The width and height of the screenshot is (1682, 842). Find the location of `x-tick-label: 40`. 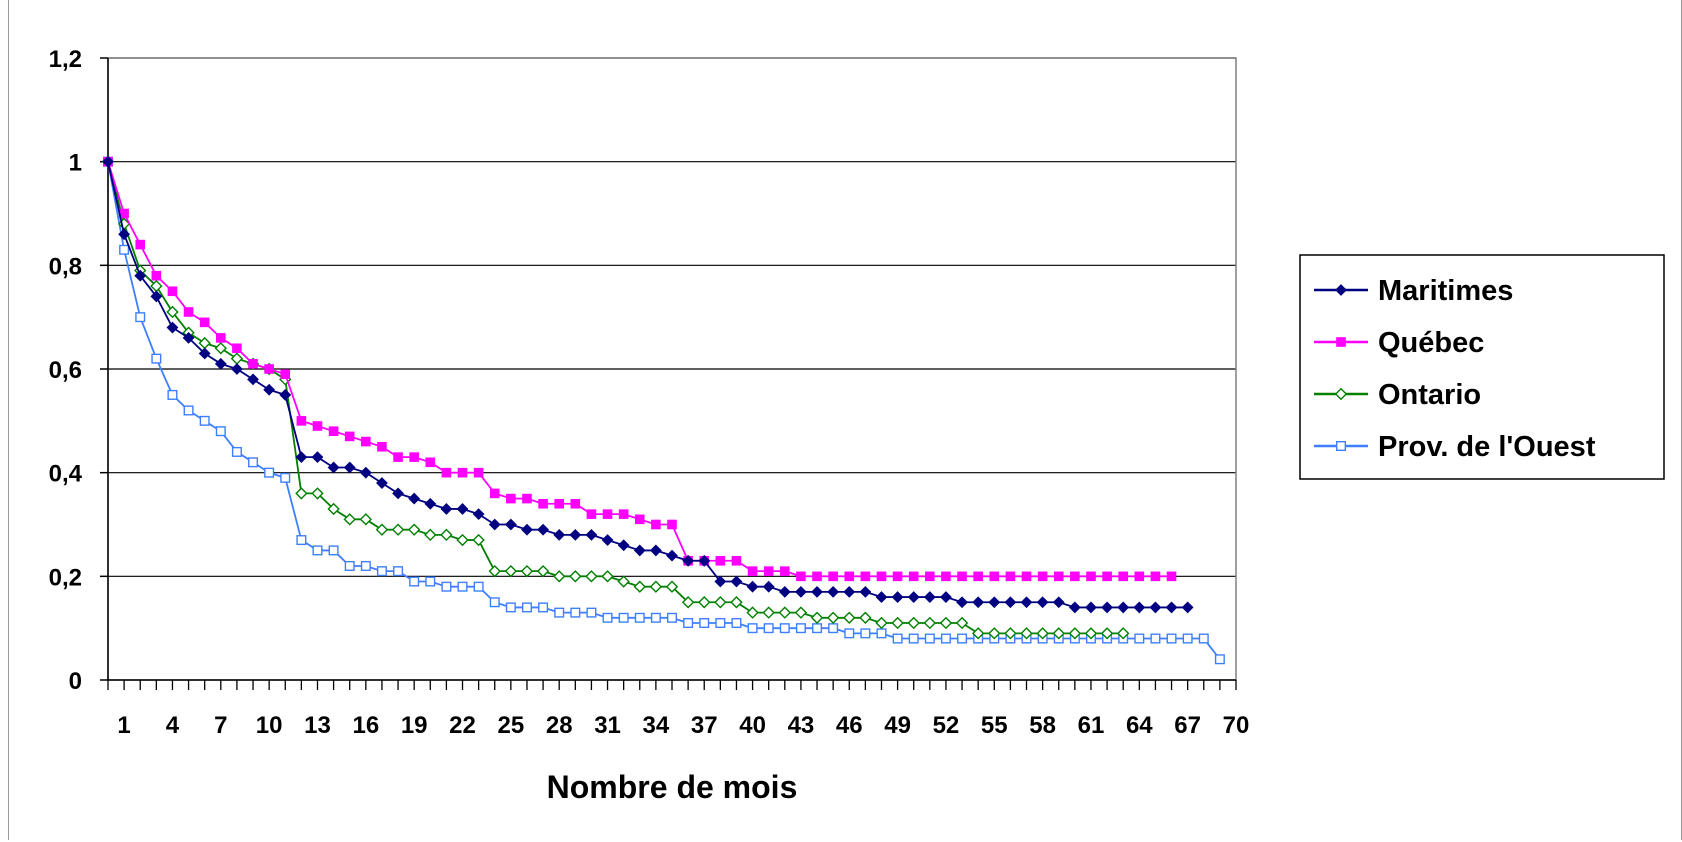

x-tick-label: 40 is located at coordinates (752, 725).